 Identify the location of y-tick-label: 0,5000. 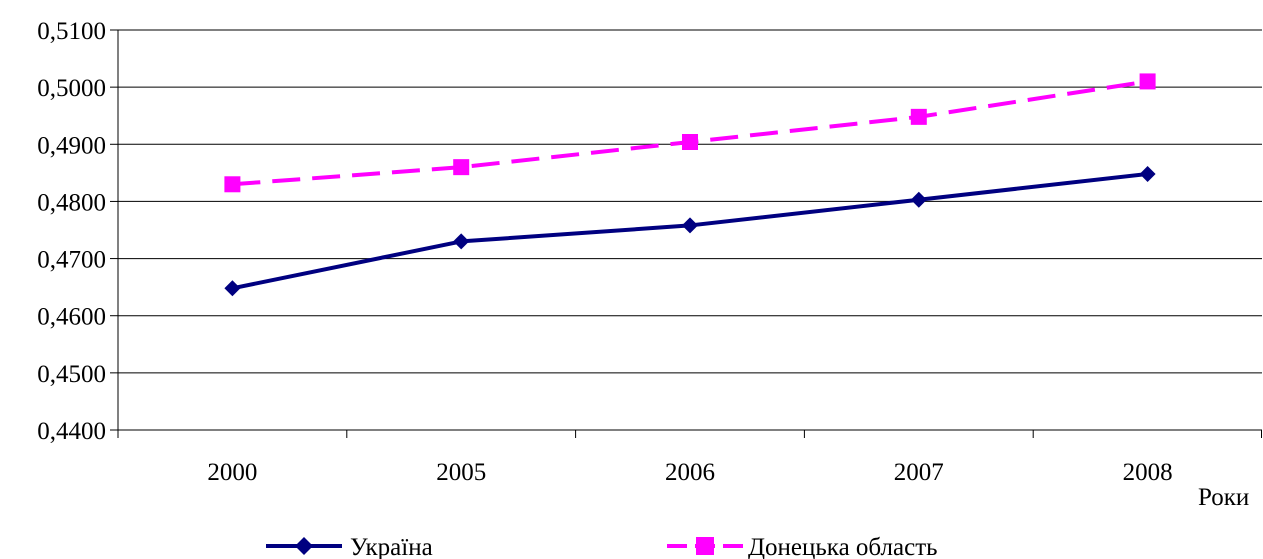
(71, 88).